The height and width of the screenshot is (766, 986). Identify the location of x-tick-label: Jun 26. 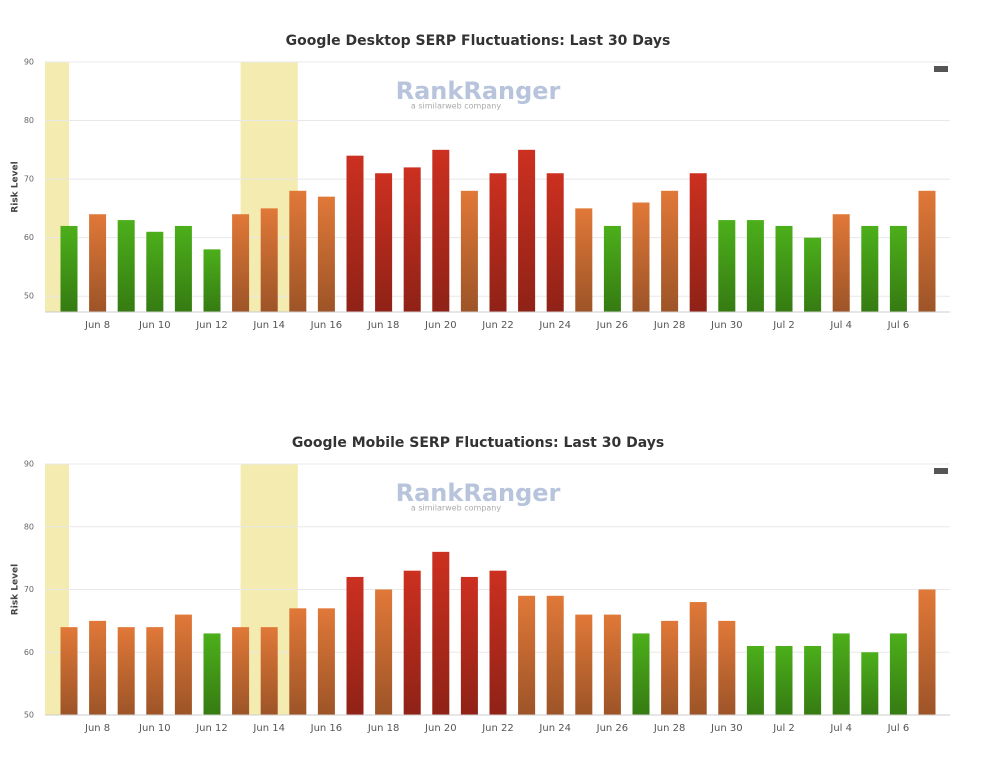
(612, 325).